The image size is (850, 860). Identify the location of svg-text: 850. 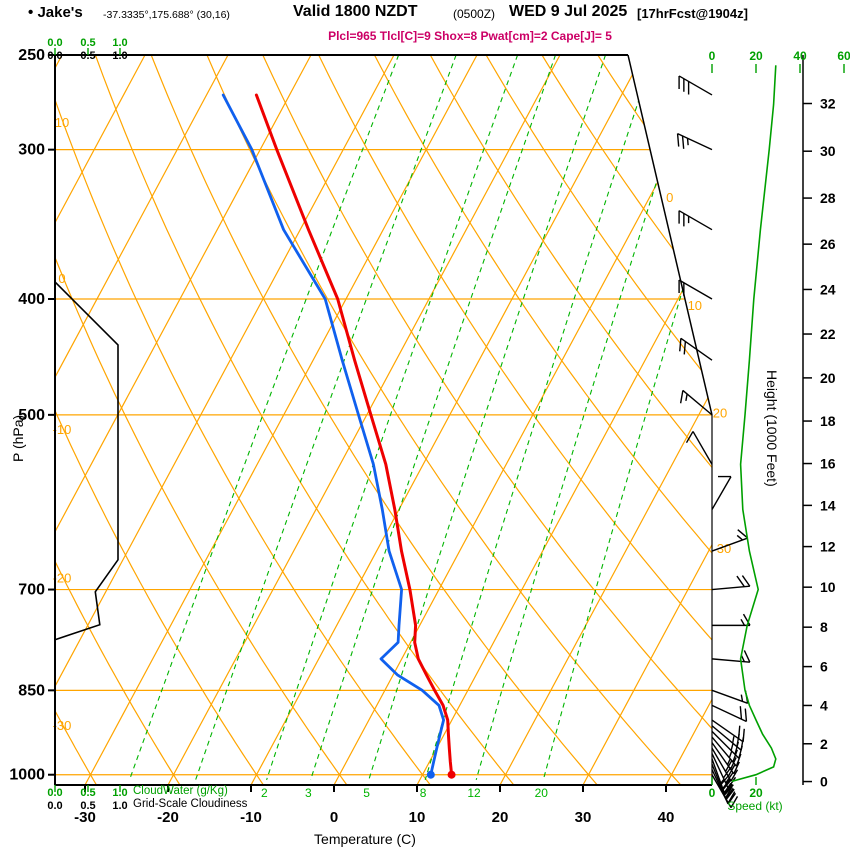
(31, 690).